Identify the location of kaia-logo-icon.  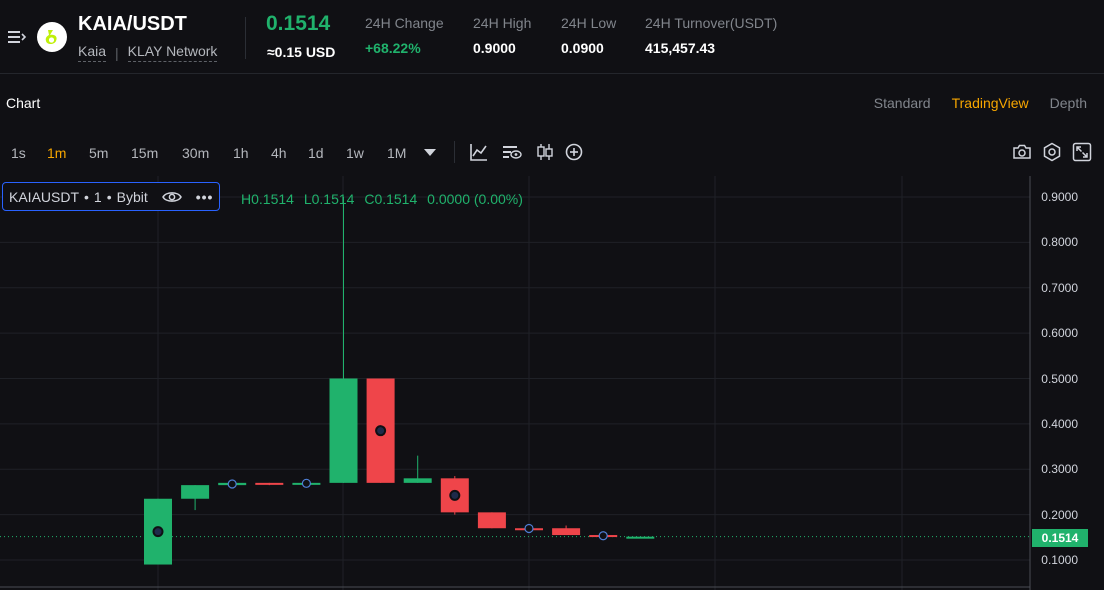
(52, 37).